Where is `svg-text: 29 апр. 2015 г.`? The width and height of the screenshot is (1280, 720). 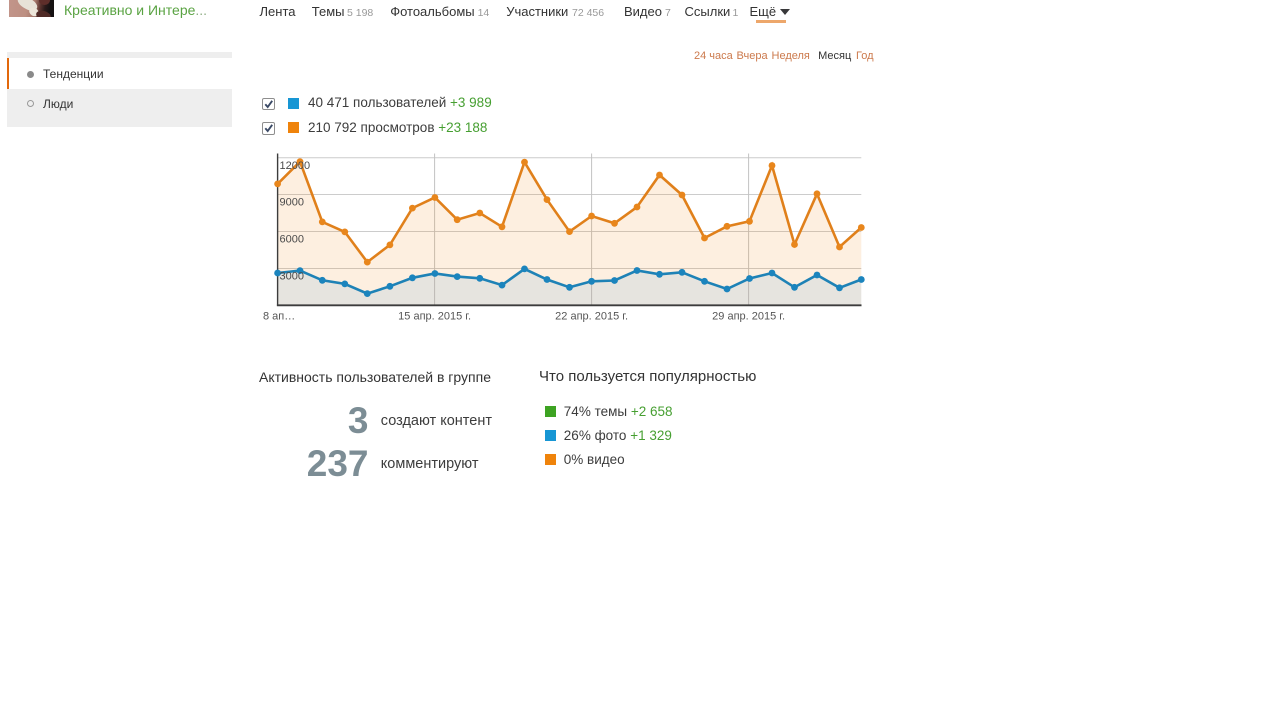
svg-text: 29 апр. 2015 г. is located at coordinates (748, 317).